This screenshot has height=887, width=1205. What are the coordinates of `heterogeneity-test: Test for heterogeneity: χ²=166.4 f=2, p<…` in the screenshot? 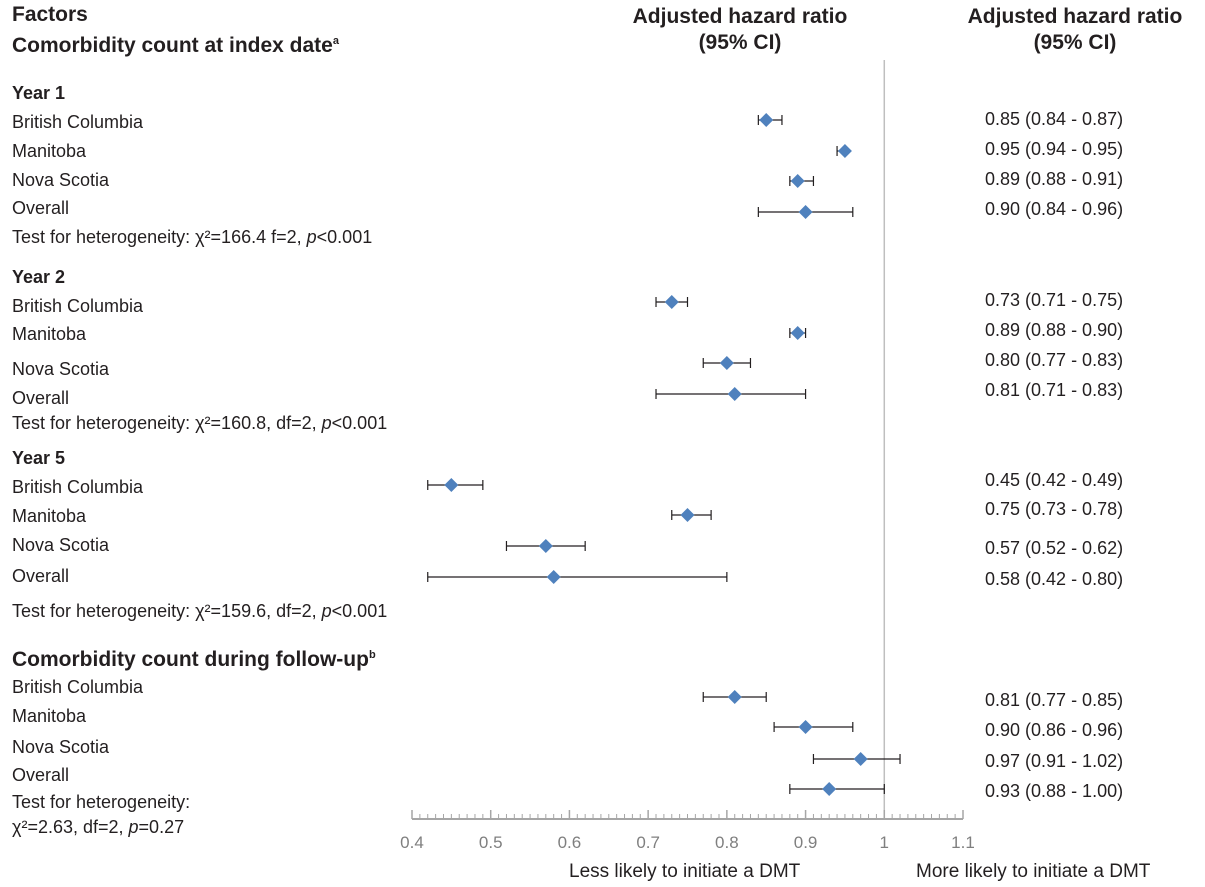 It's located at (192, 237).